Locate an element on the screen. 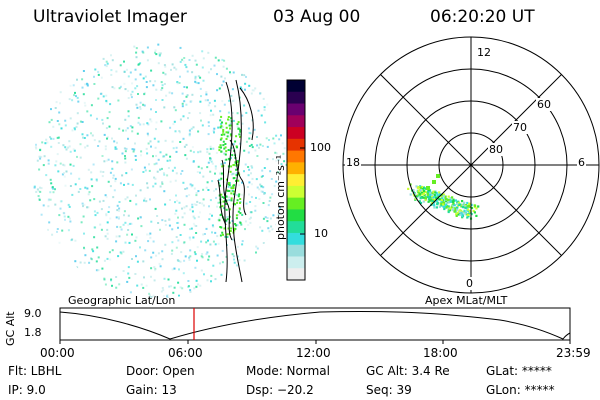 This screenshot has width=600, height=400. colorbar-cell is located at coordinates (296, 227).